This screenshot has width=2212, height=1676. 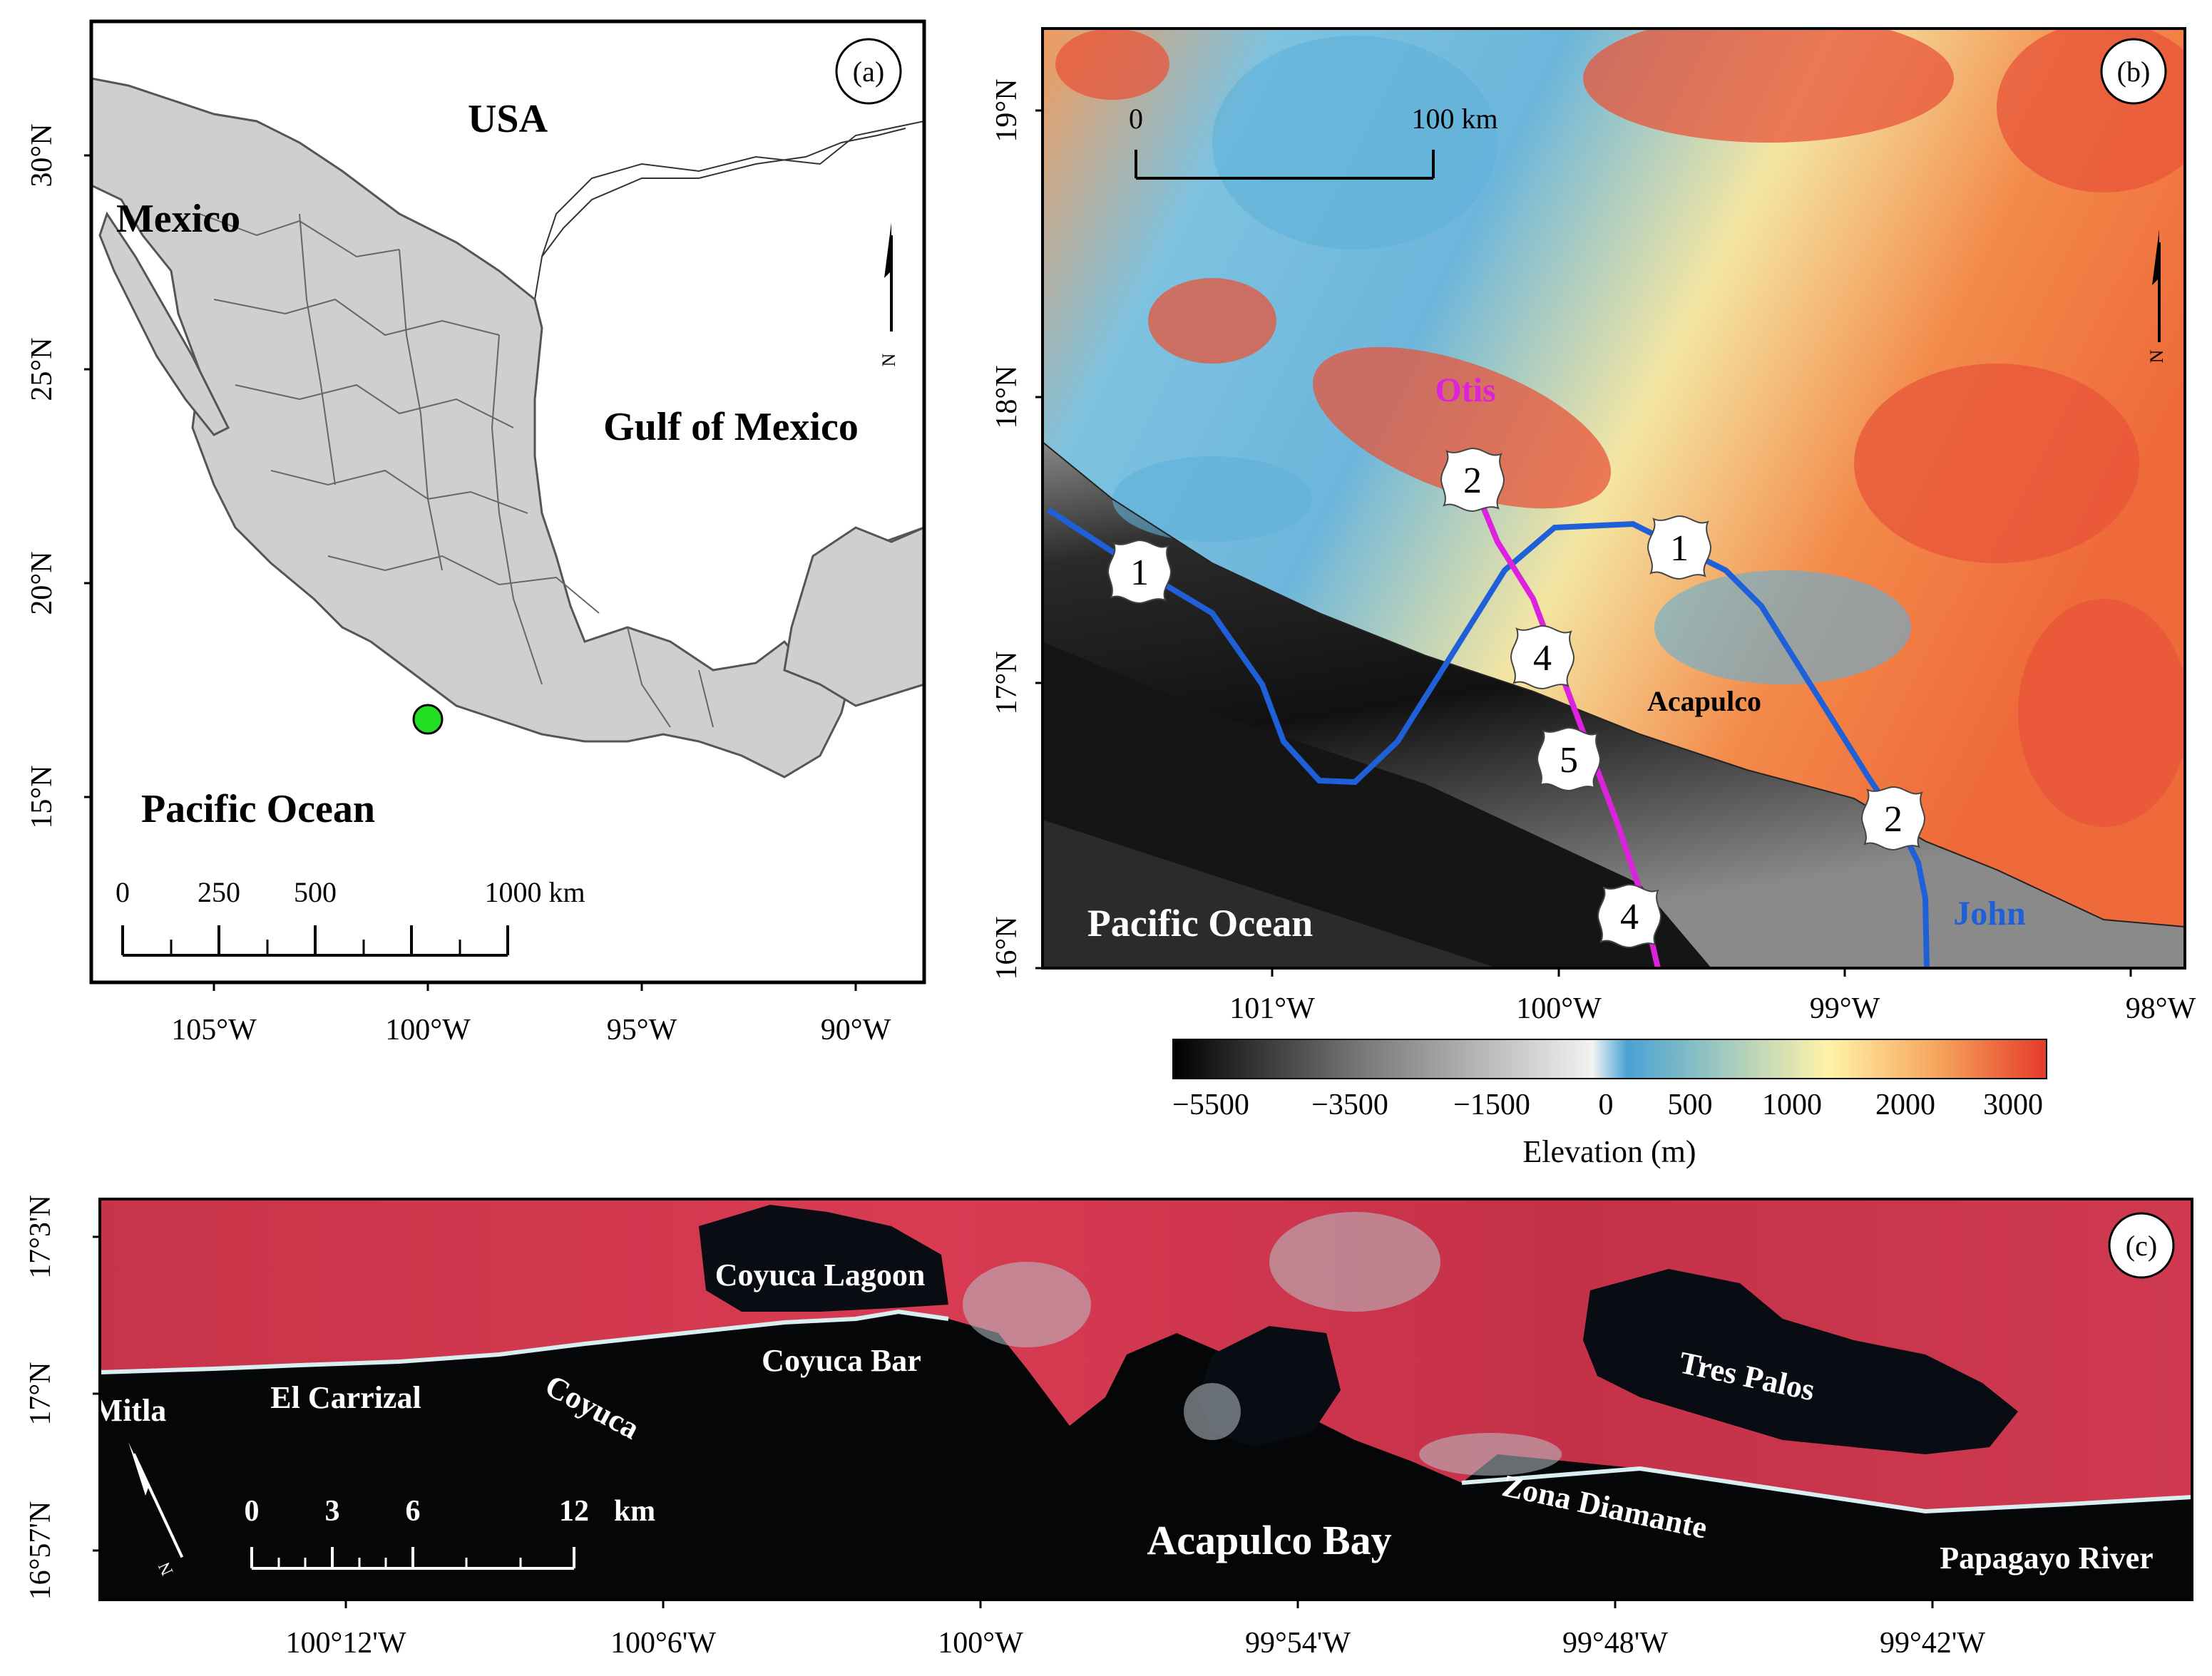 I want to click on svg-text: 4, so click(x=1542, y=658).